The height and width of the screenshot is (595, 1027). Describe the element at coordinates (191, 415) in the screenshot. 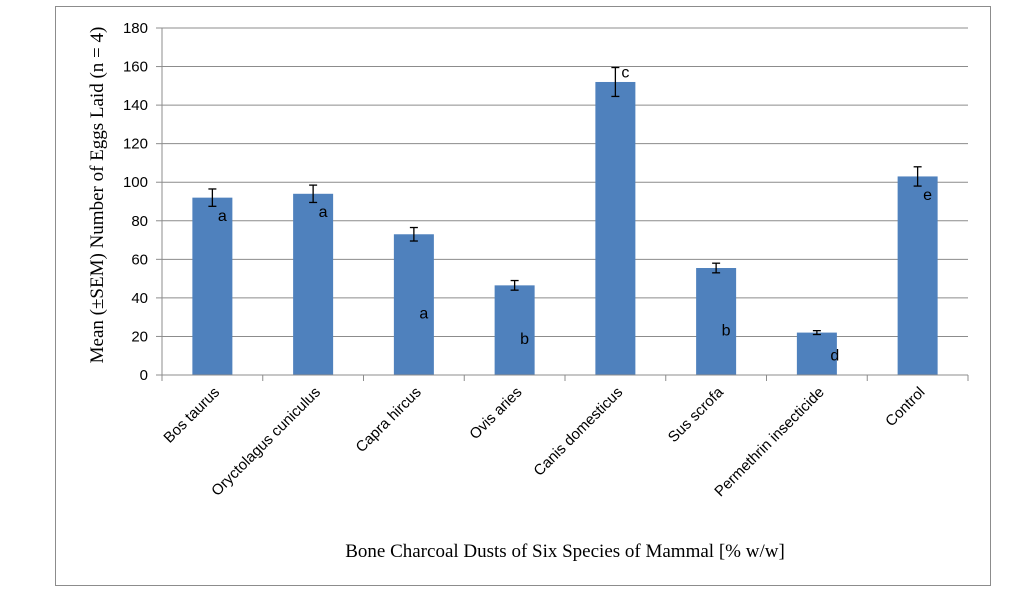

I see `x-tick-label: Bos taurus` at that location.